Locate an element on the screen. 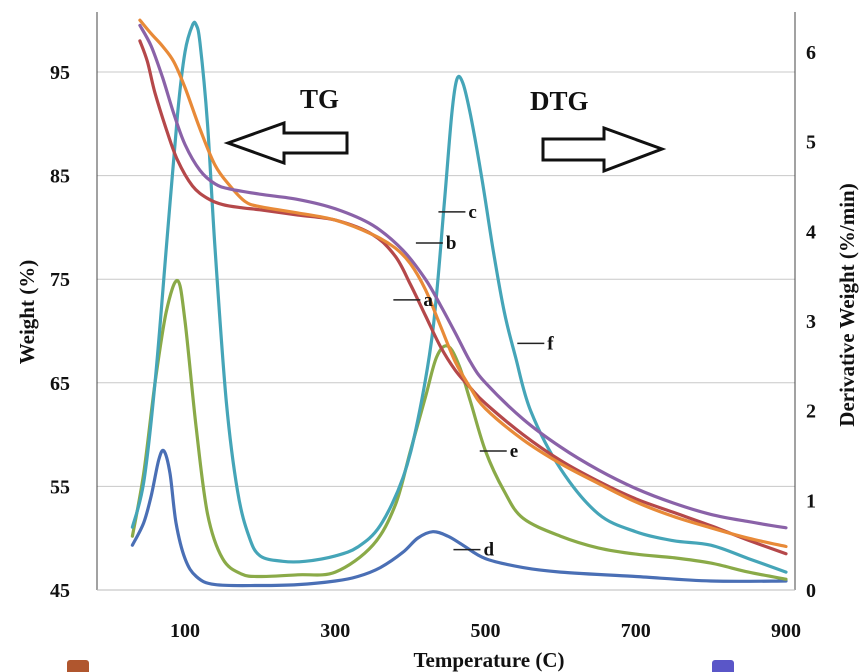 This screenshot has width=861, height=672. corner-badge-right is located at coordinates (723, 666).